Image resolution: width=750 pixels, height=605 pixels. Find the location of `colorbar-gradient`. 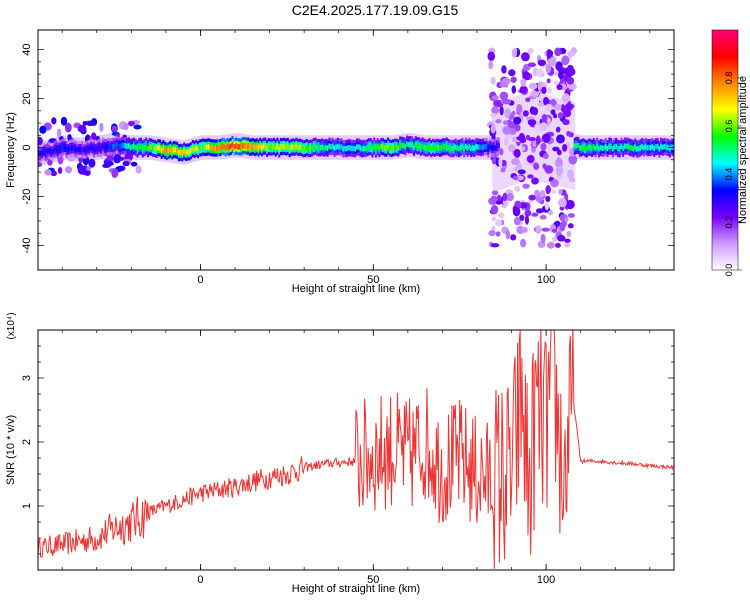

colorbar-gradient is located at coordinates (725, 150).